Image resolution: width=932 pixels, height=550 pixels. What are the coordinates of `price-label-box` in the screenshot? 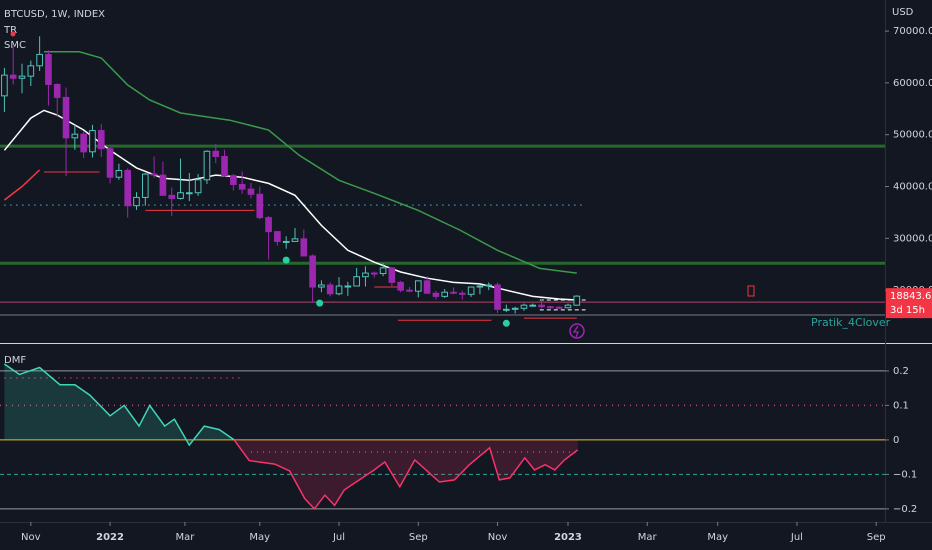 It's located at (909, 303).